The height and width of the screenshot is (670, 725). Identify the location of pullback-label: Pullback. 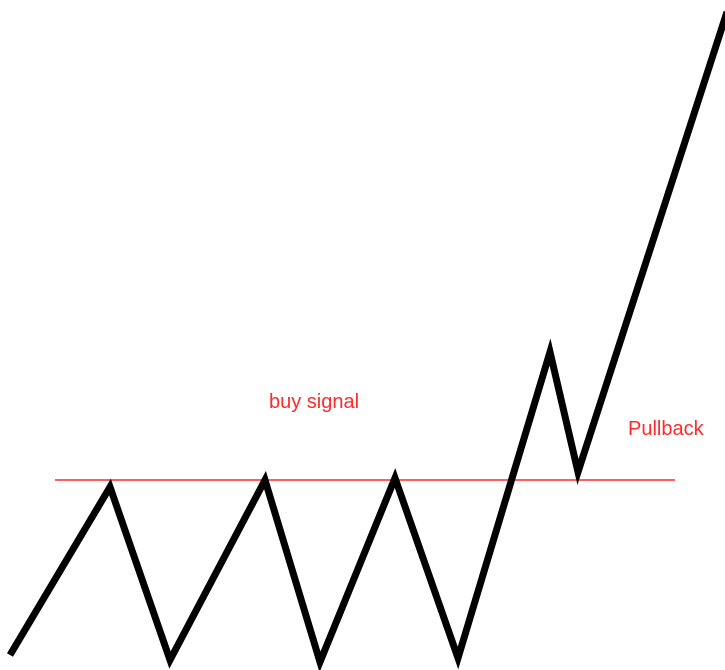
(666, 429).